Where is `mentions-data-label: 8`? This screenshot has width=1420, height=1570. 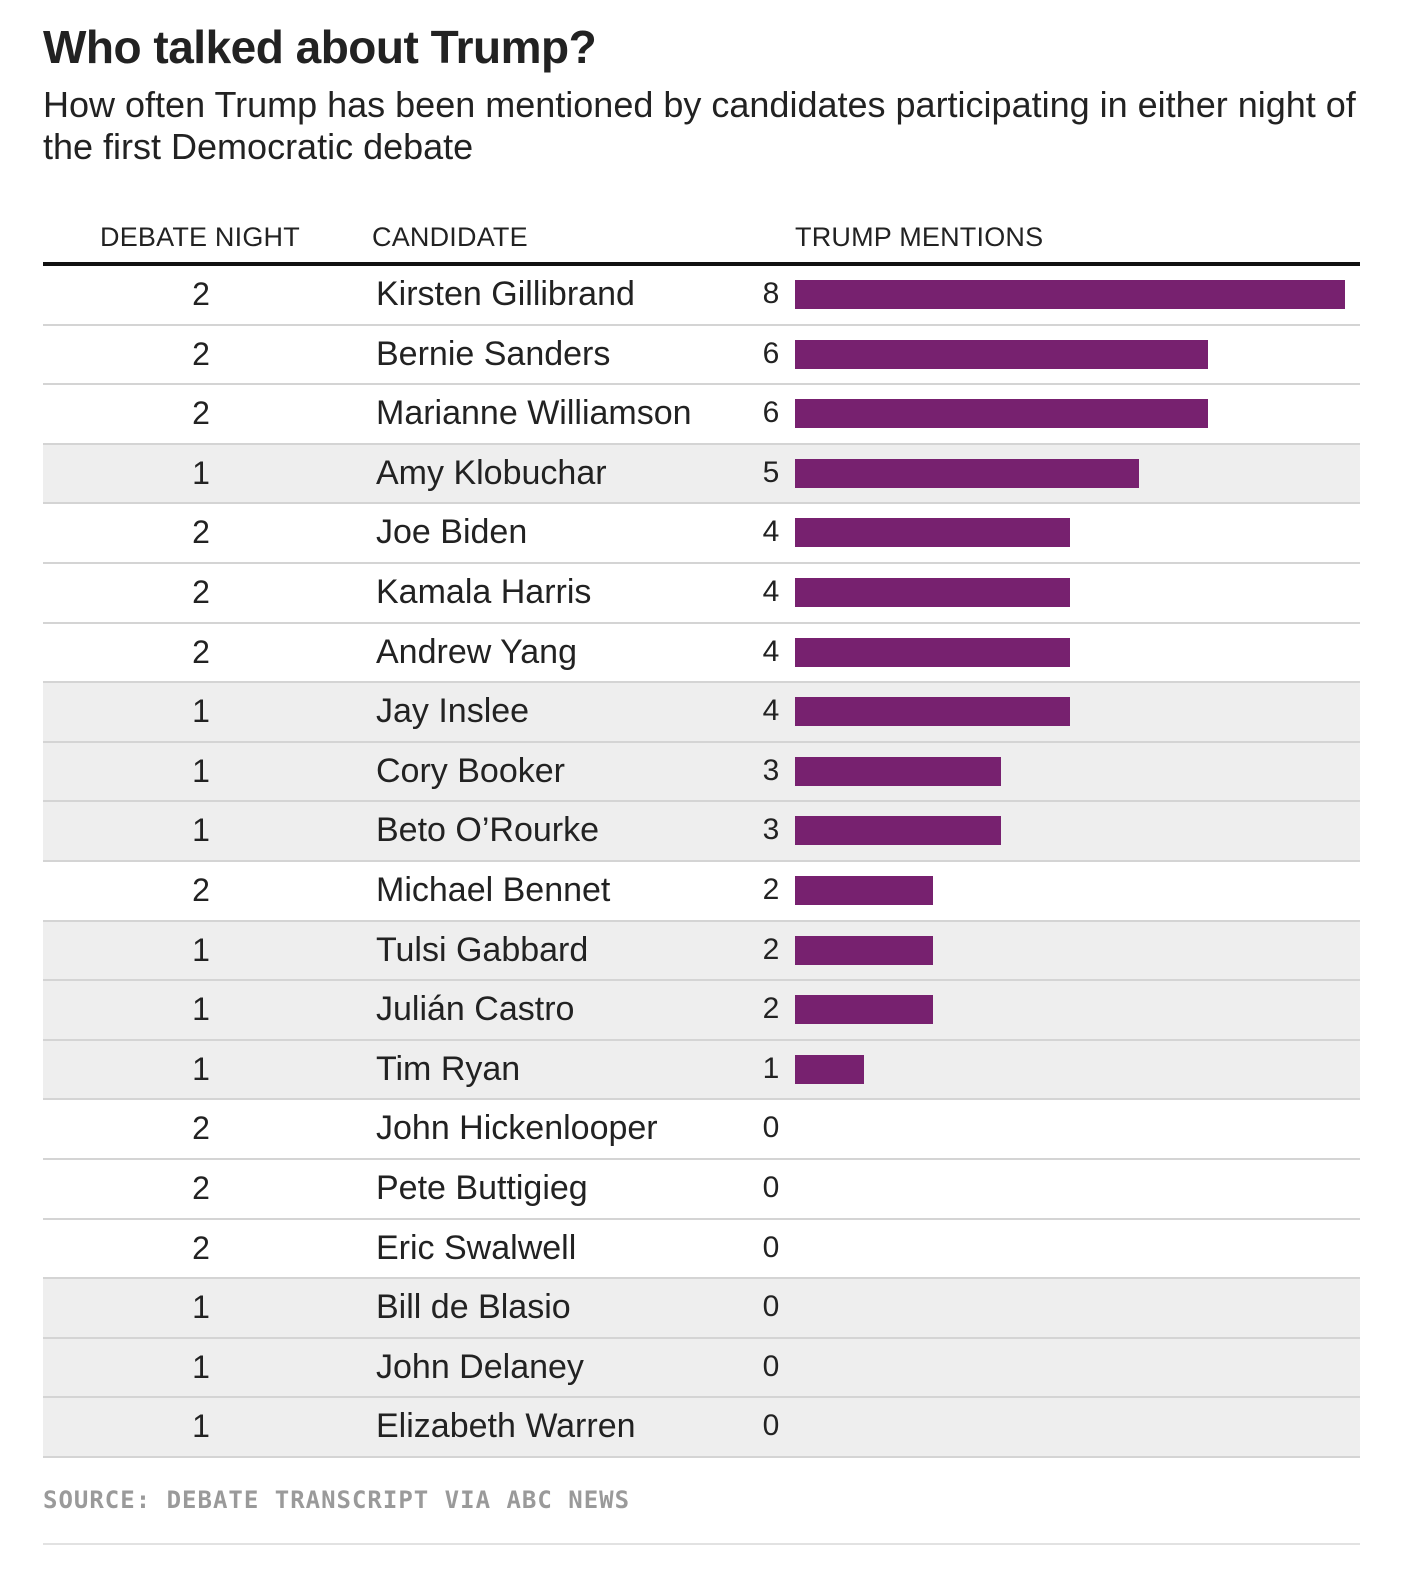
mentions-data-label: 8 is located at coordinates (771, 293).